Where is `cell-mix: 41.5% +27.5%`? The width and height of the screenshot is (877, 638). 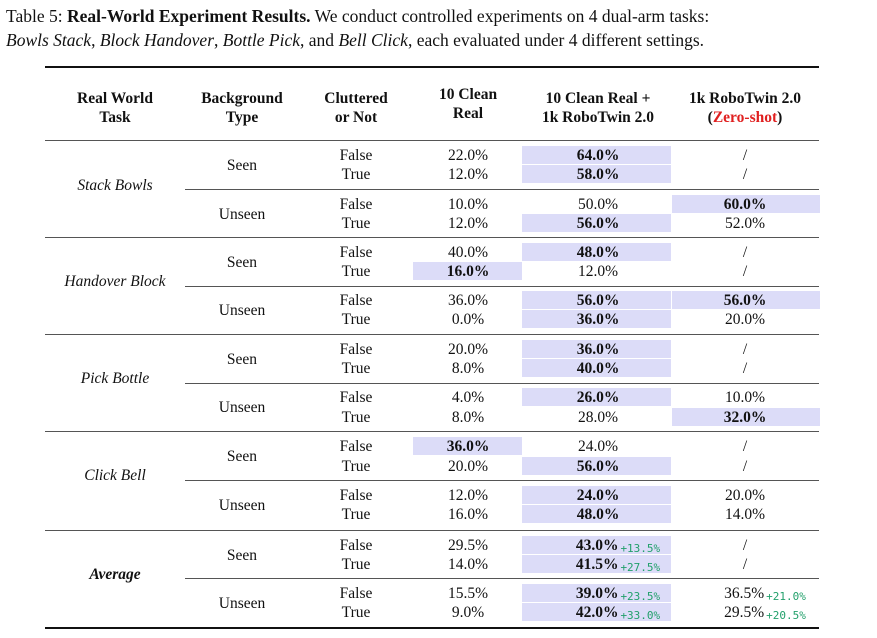 cell-mix: 41.5% +27.5% is located at coordinates (618, 566).